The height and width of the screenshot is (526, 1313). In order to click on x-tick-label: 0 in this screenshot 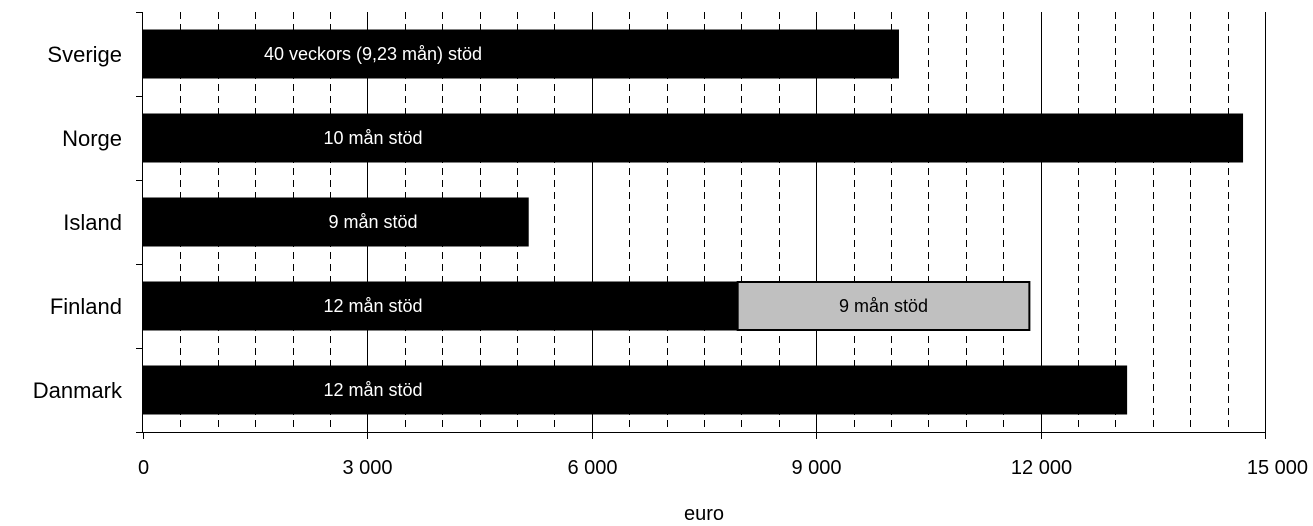, I will do `click(143, 468)`.